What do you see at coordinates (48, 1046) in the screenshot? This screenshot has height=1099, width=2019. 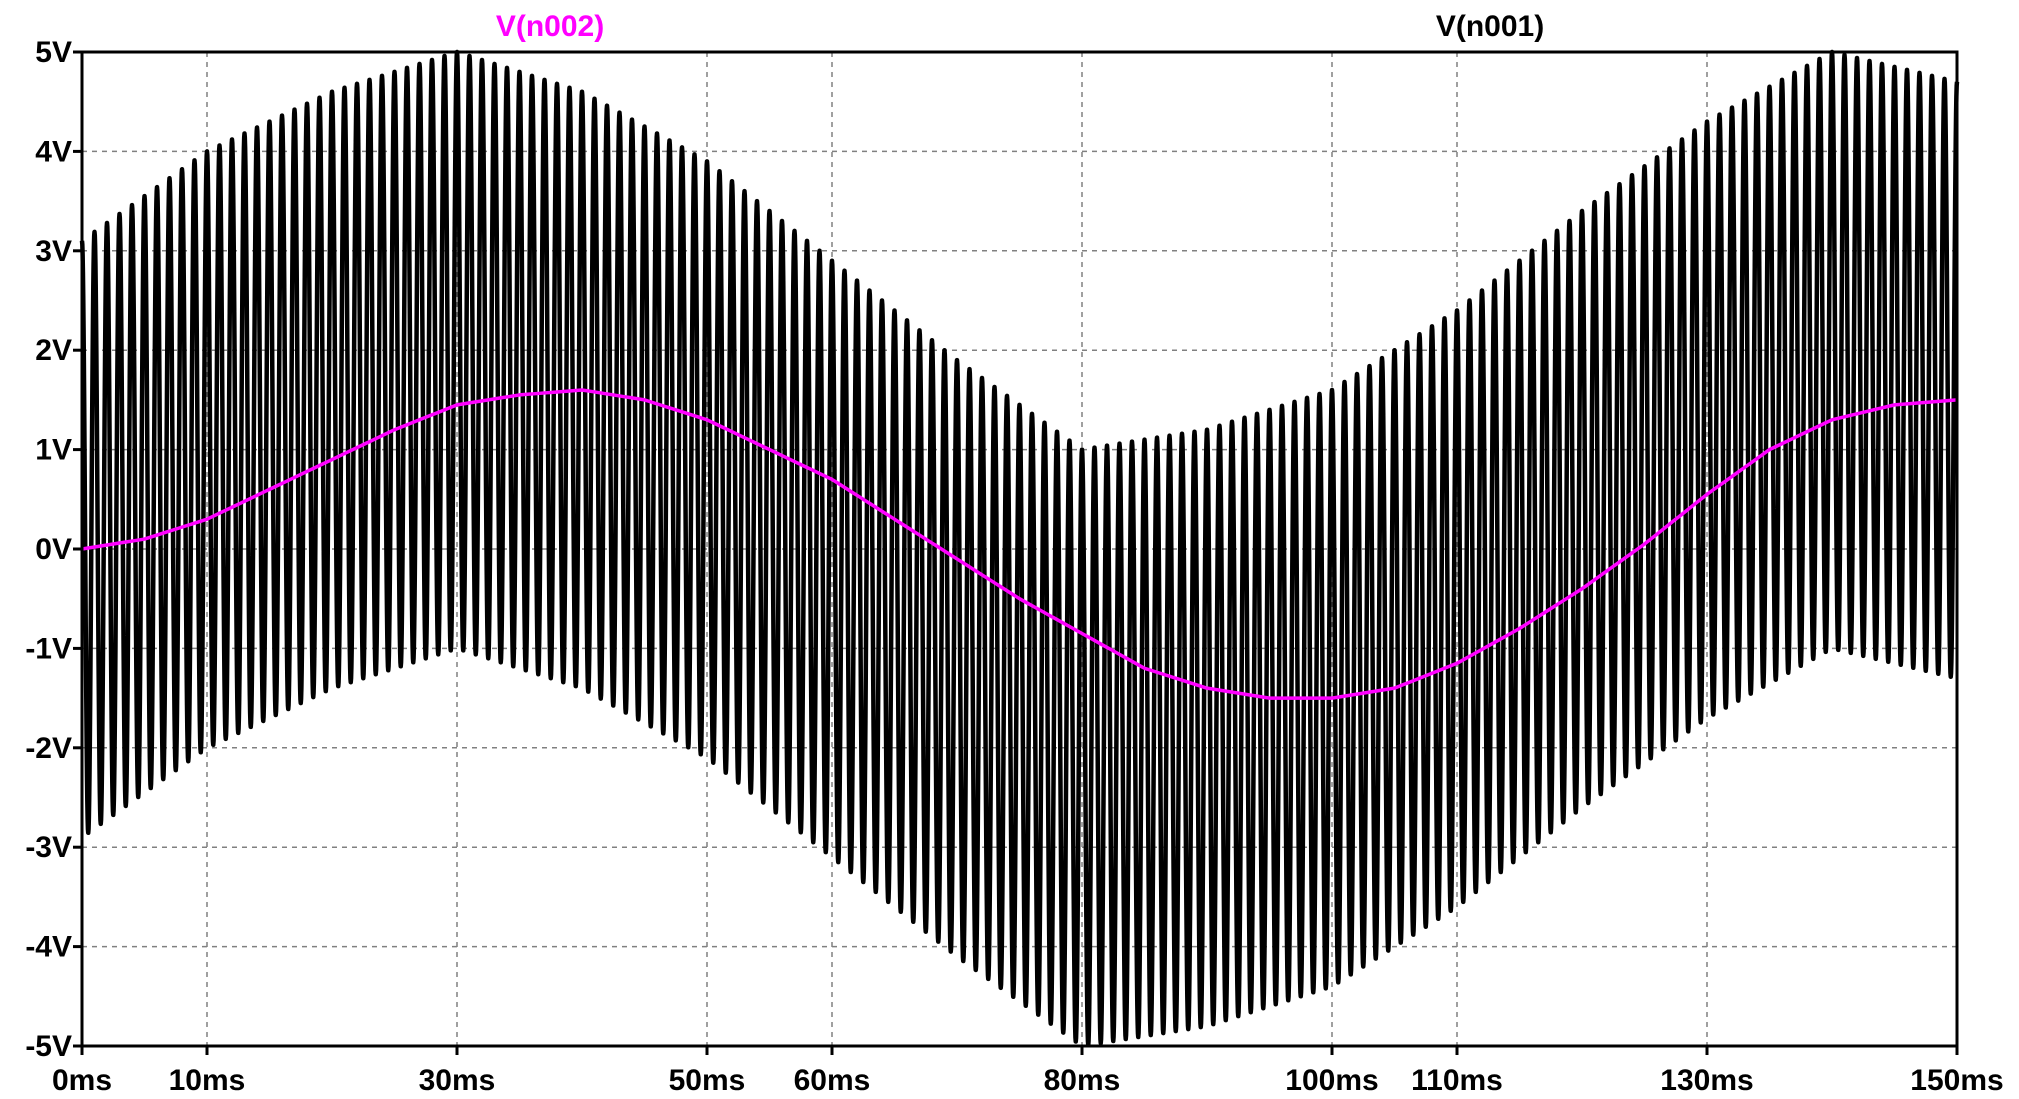 I see `y-tick-label-10: -5V` at bounding box center [48, 1046].